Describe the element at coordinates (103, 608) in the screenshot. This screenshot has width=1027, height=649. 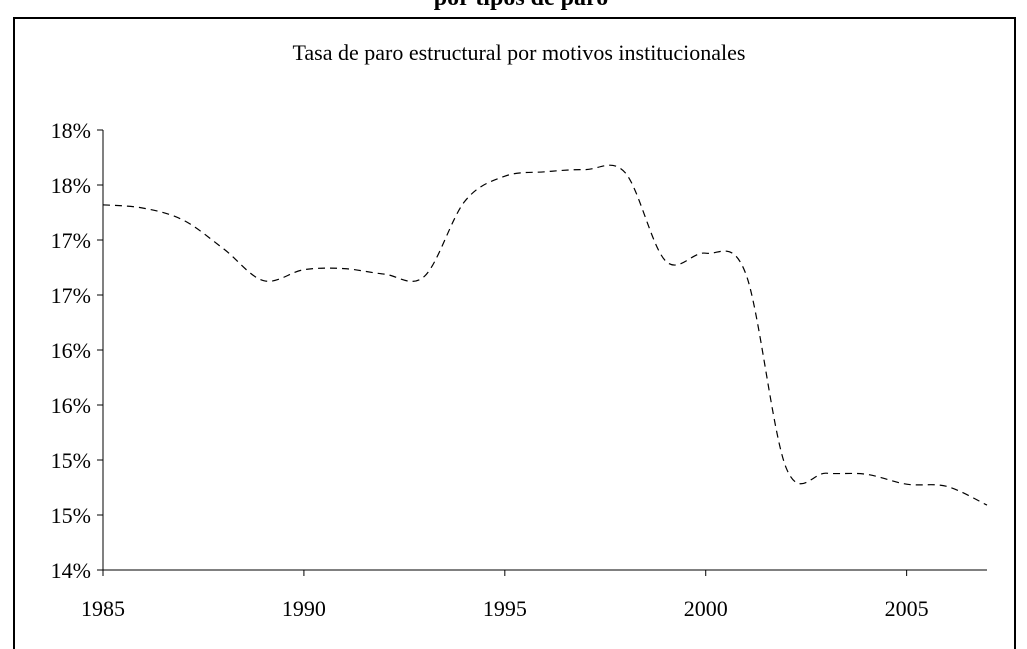
I see `x-tick-label: 1985` at that location.